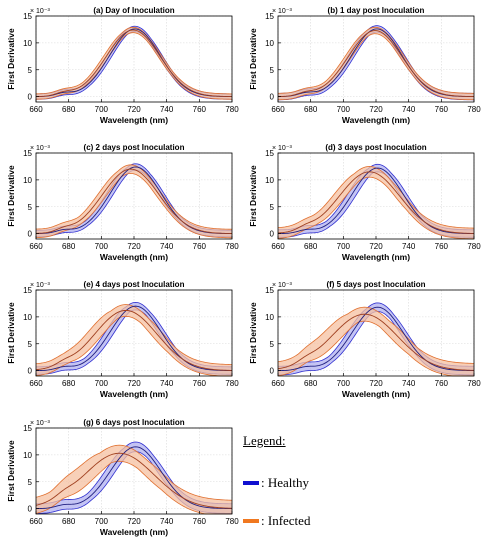 The width and height of the screenshot is (493, 550). What do you see at coordinates (133, 422) in the screenshot?
I see `chart-title: (g) 6 days post Inoculation` at bounding box center [133, 422].